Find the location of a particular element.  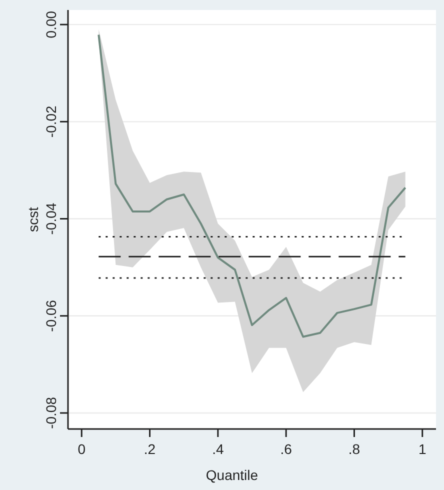

y-axis-title: scst is located at coordinates (33, 219).